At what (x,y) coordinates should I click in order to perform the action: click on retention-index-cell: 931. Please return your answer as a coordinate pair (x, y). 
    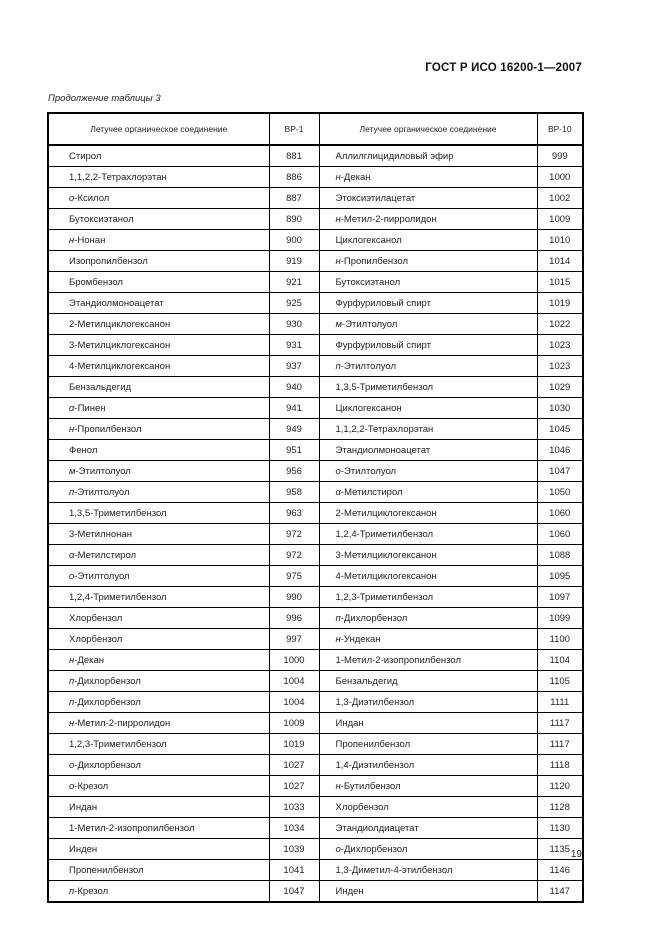
    Looking at the image, I should click on (294, 345).